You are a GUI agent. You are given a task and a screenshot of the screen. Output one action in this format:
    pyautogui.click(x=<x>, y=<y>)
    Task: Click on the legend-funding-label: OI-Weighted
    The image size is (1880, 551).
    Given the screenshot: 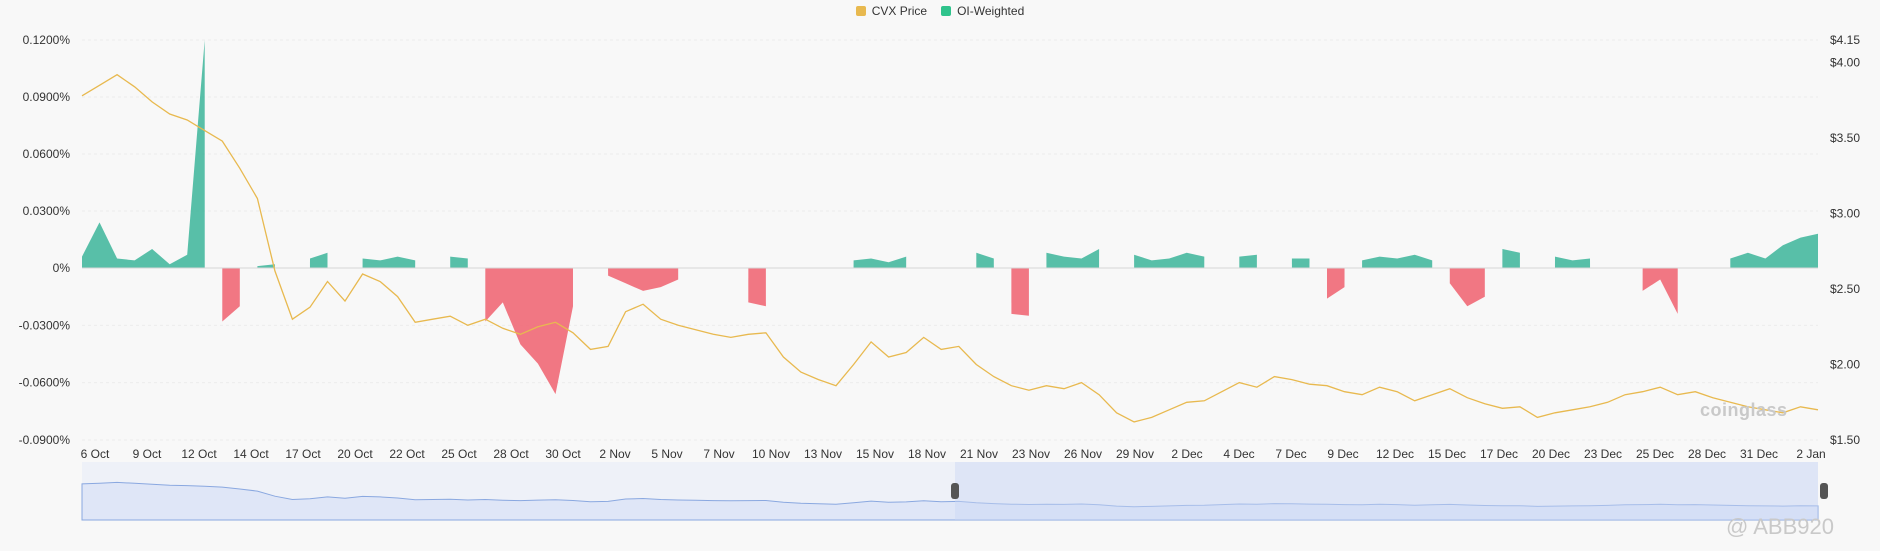 What is the action you would take?
    pyautogui.click(x=991, y=11)
    